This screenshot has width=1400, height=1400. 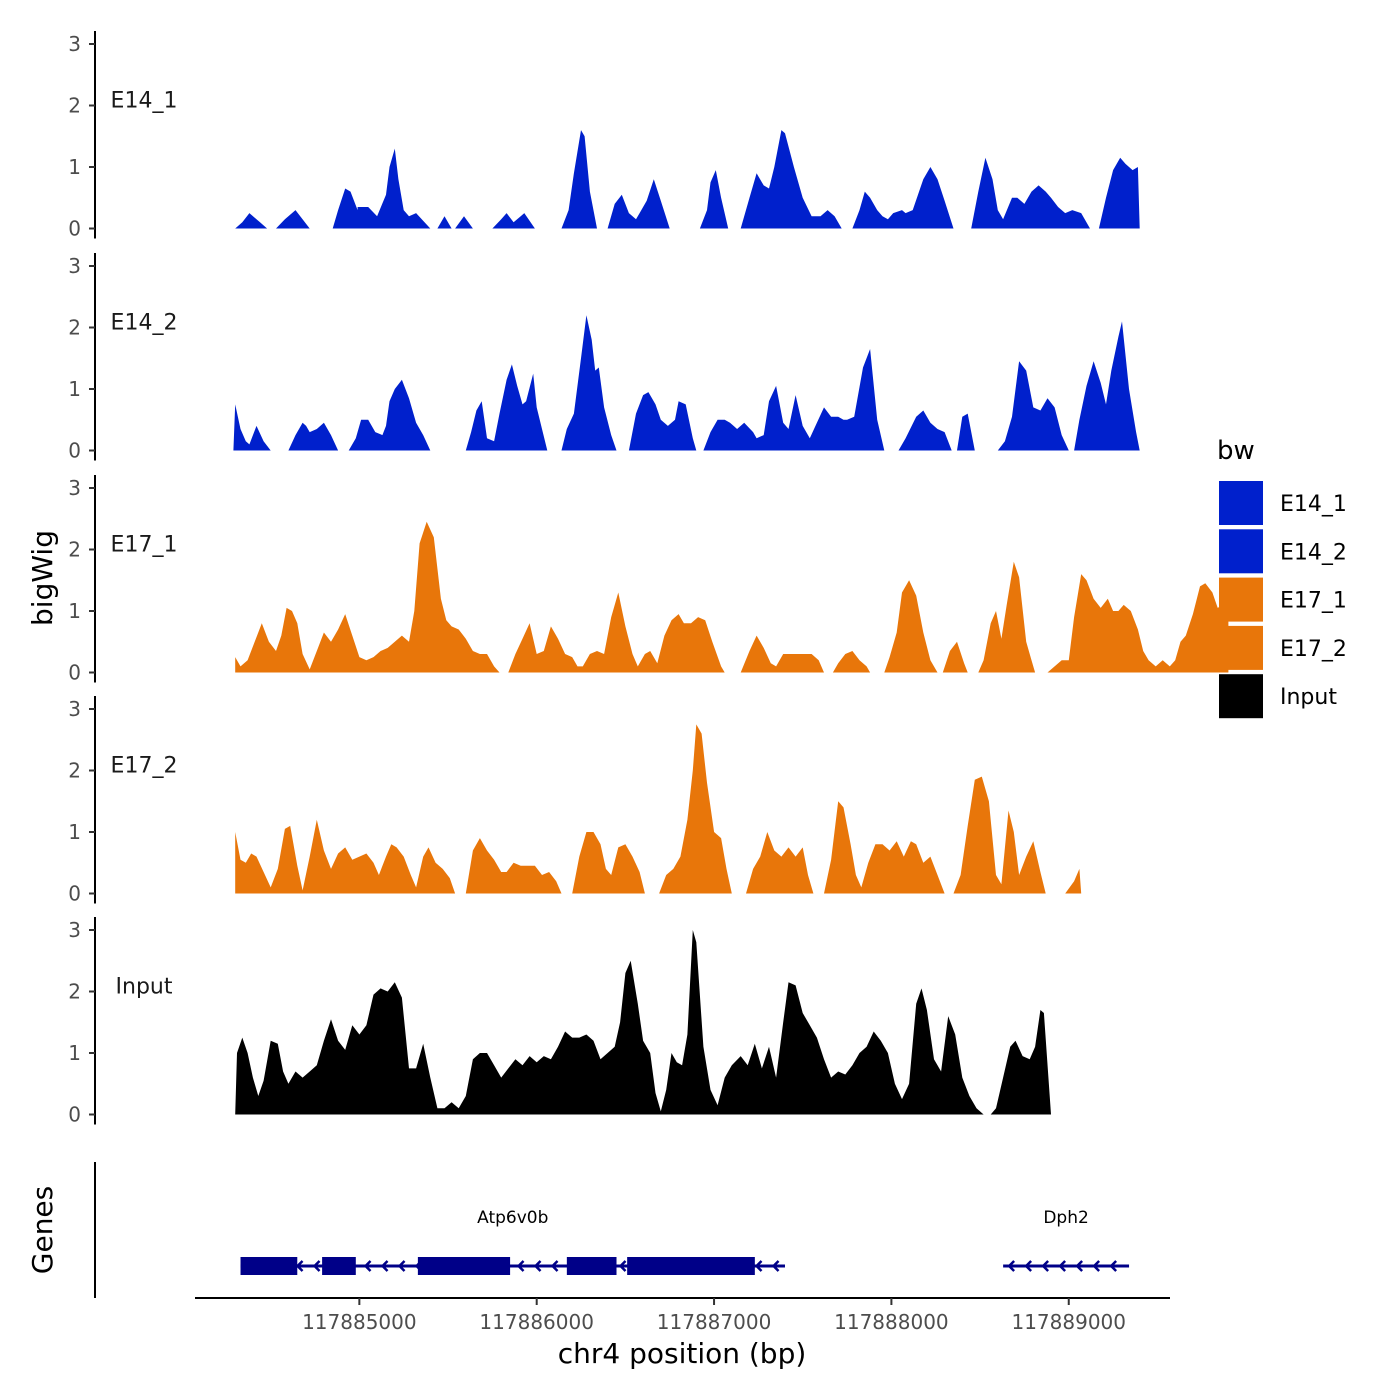 What do you see at coordinates (359, 1322) in the screenshot?
I see `x-tick-label: 117885000` at bounding box center [359, 1322].